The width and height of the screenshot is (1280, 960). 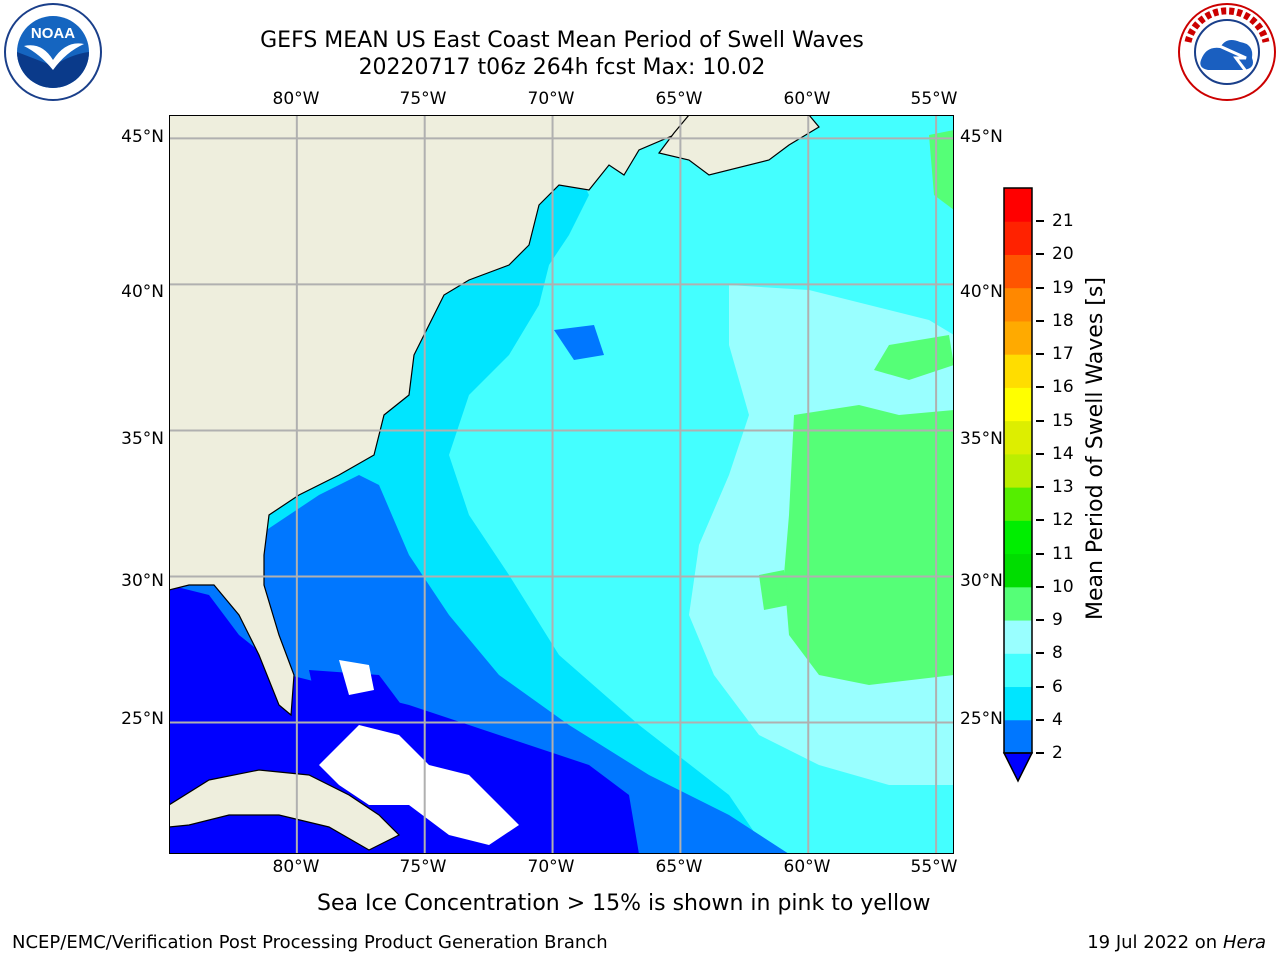 I want to click on lat-label-left: 30°N, so click(x=142, y=581).